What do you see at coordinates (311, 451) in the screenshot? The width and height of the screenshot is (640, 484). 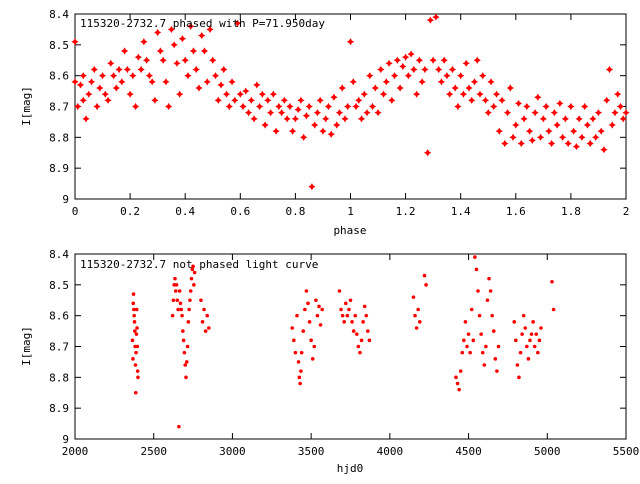 I see `x-tick-label: 3500` at bounding box center [311, 451].